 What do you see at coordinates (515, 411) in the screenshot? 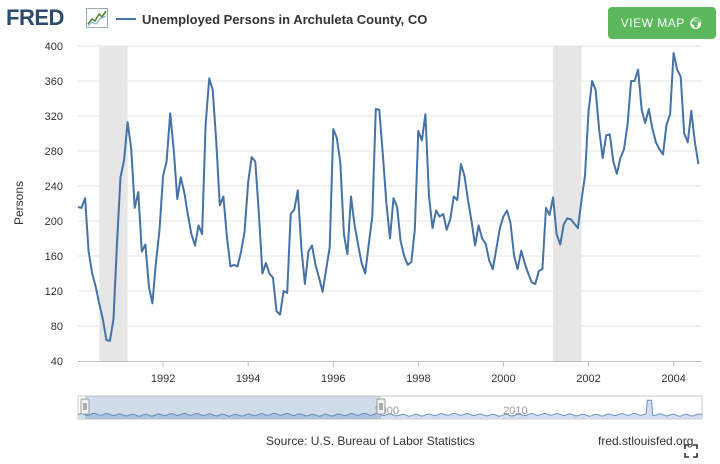
I see `navigator-axis-label: 2010` at bounding box center [515, 411].